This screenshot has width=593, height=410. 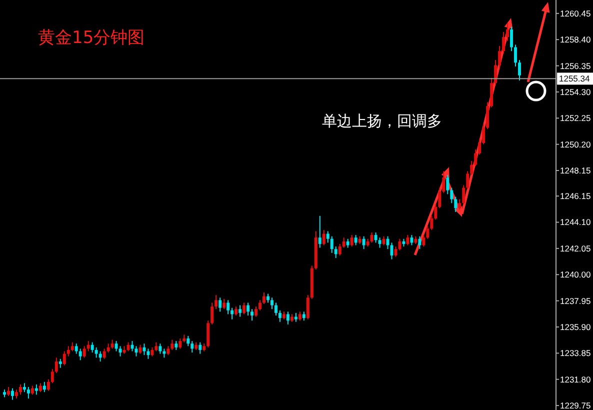 I want to click on y-tick-label: 1246.15, so click(x=575, y=196).